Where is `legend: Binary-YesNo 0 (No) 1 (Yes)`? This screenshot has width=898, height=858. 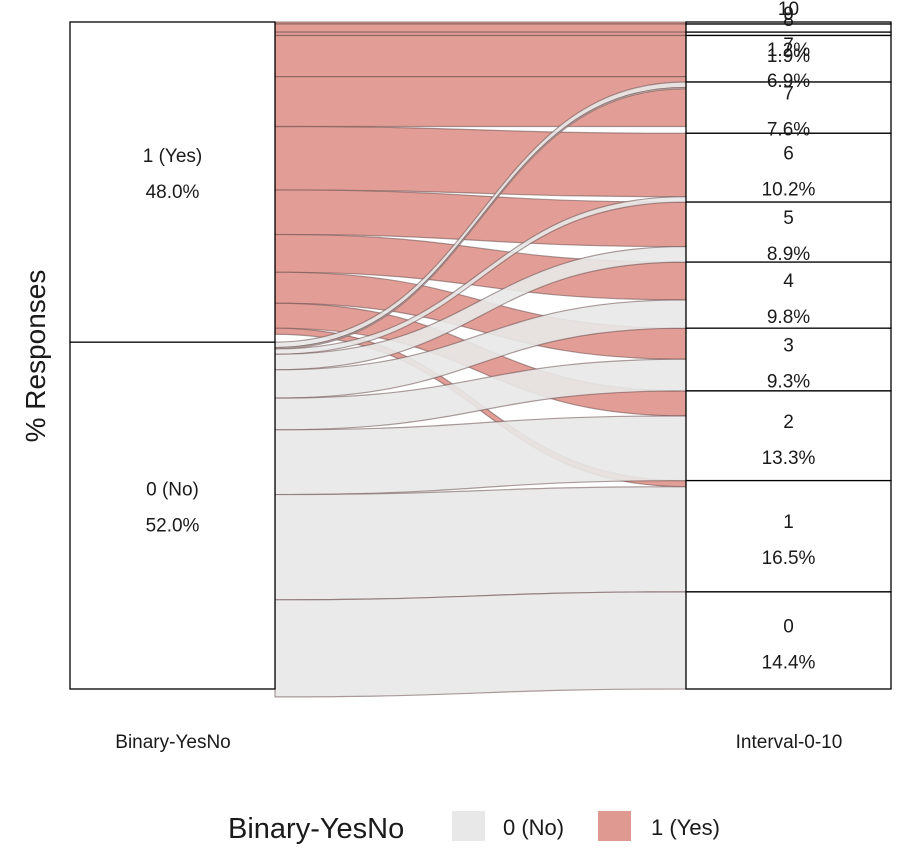
legend: Binary-YesNo 0 (No) 1 (Yes) is located at coordinates (474, 828).